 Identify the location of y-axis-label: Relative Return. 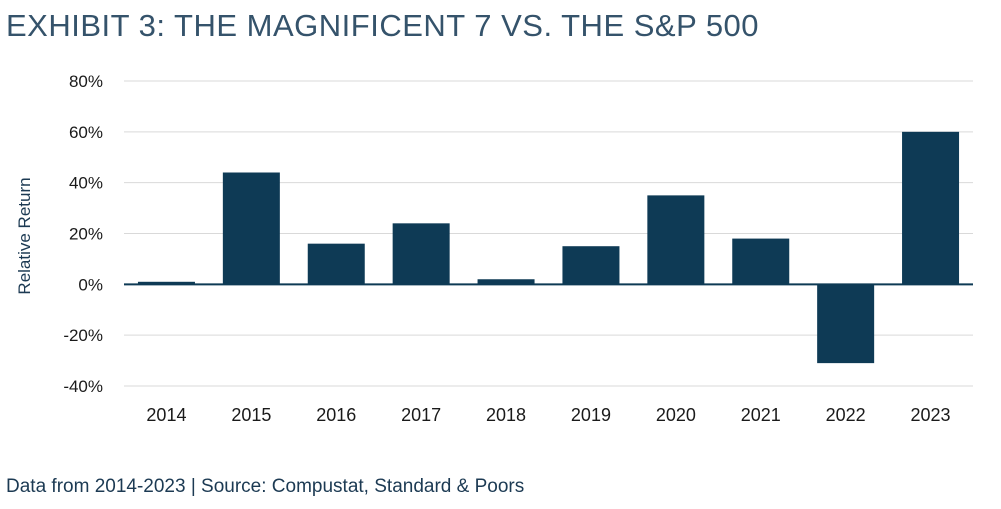
(24, 235).